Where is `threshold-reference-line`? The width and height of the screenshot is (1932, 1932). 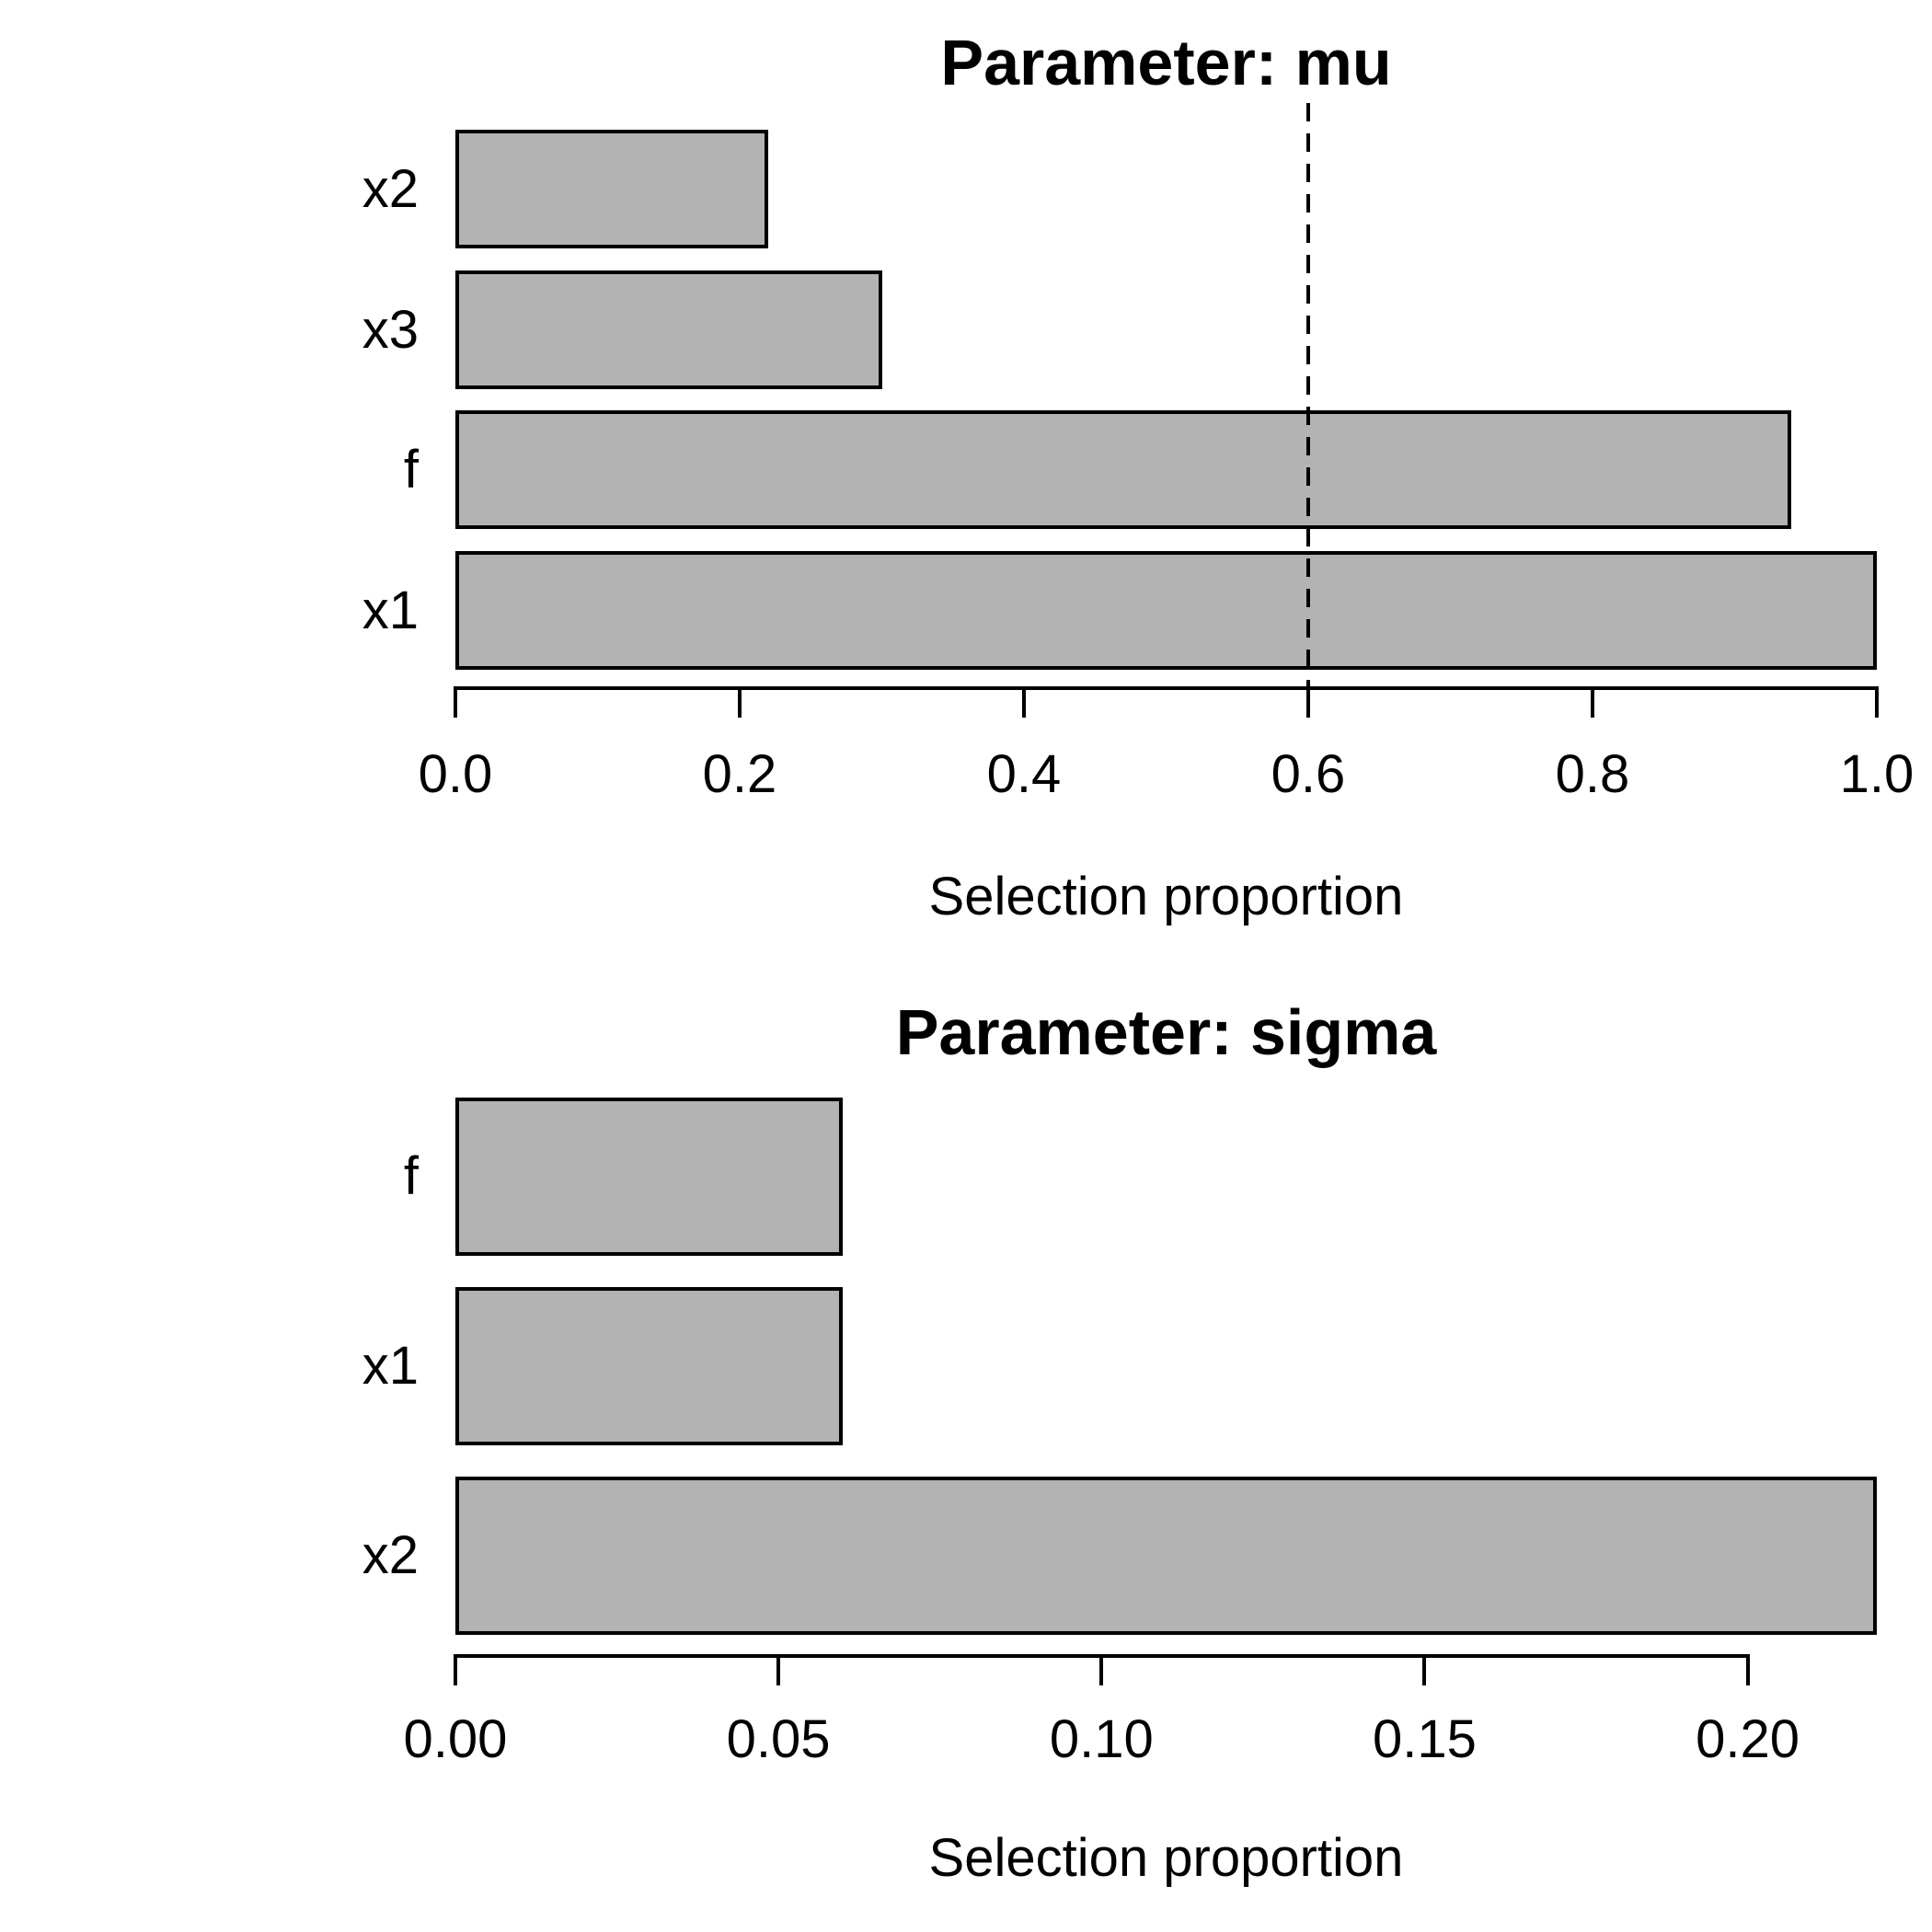
threshold-reference-line is located at coordinates (1308, 394).